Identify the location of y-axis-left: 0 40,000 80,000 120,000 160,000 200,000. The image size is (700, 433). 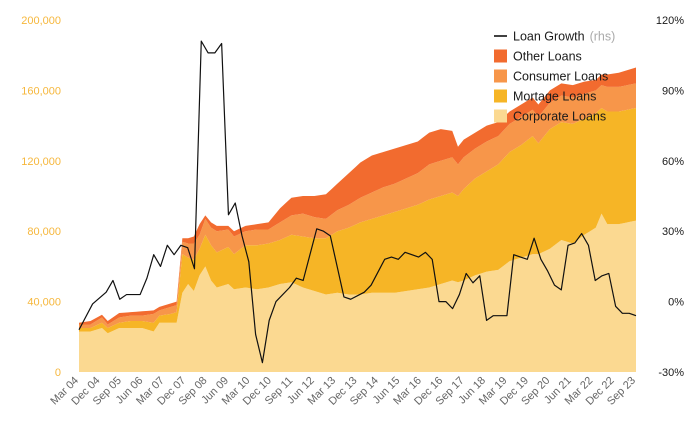
(41, 197).